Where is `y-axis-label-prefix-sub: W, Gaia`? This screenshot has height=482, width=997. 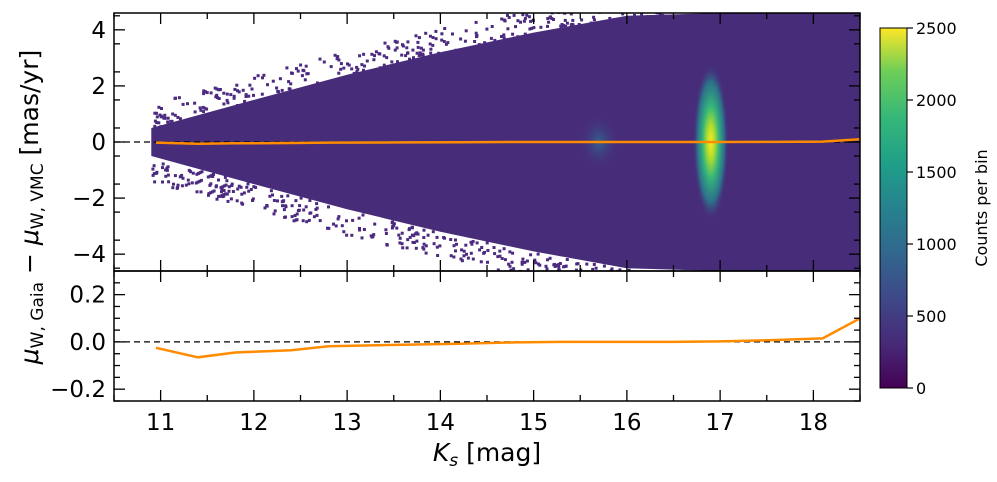 y-axis-label-prefix-sub: W, Gaia is located at coordinates (38, 315).